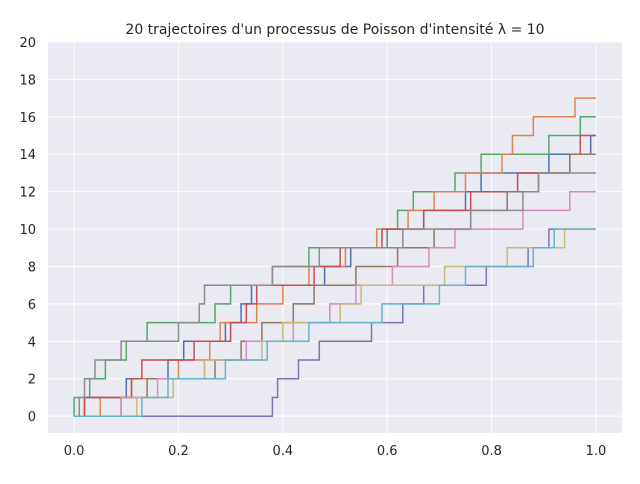 This screenshot has width=640, height=484. I want to click on y-tick-label: 12, so click(27, 193).